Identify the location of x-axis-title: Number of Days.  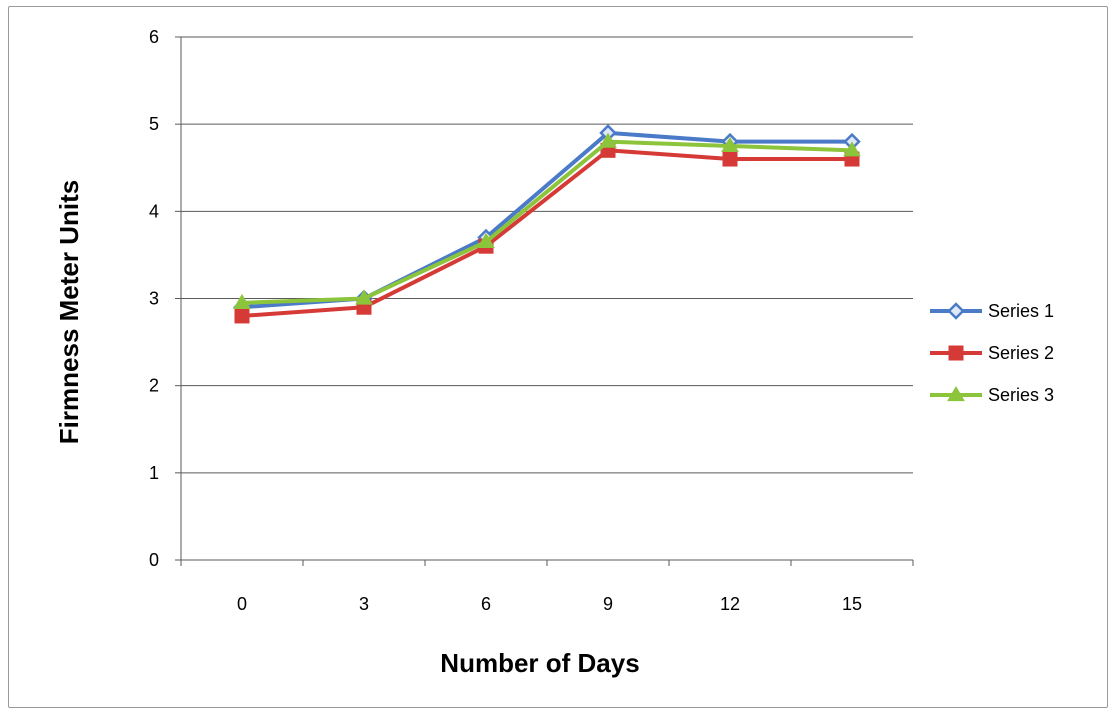
(539, 663).